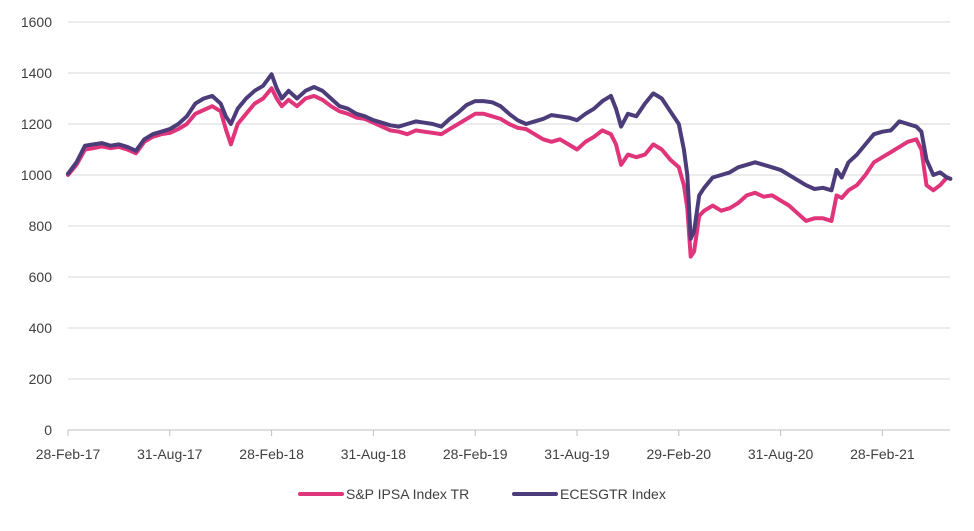  What do you see at coordinates (41, 277) in the screenshot?
I see `y-tick-label: 600` at bounding box center [41, 277].